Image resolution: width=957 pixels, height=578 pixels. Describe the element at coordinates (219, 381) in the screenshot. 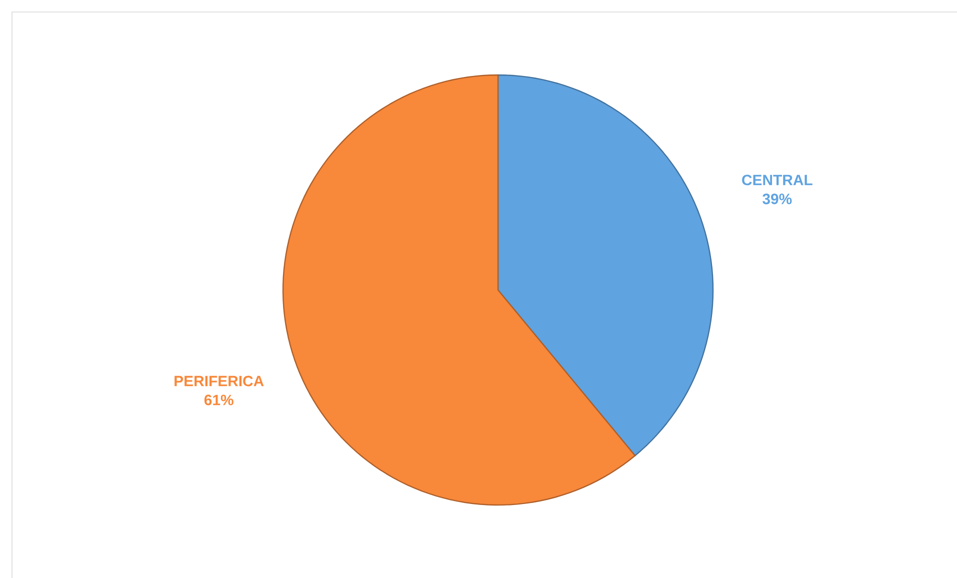

I see `slice-label: PERIFERICA` at that location.